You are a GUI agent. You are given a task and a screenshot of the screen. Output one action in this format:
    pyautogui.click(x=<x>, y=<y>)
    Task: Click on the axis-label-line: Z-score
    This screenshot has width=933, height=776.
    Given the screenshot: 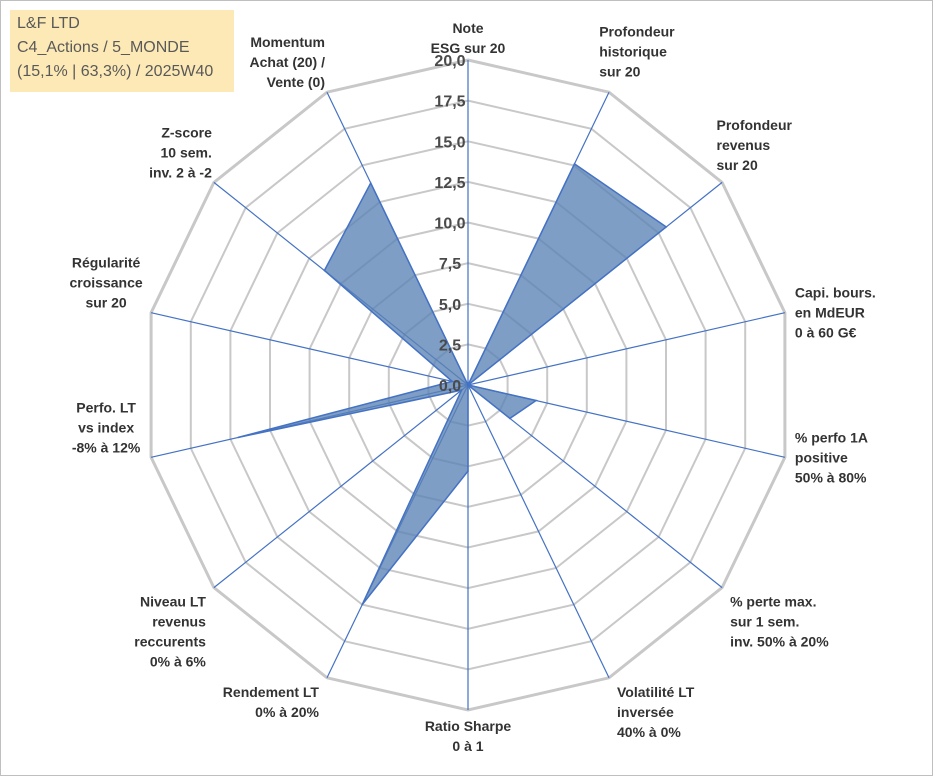 What is the action you would take?
    pyautogui.click(x=186, y=132)
    